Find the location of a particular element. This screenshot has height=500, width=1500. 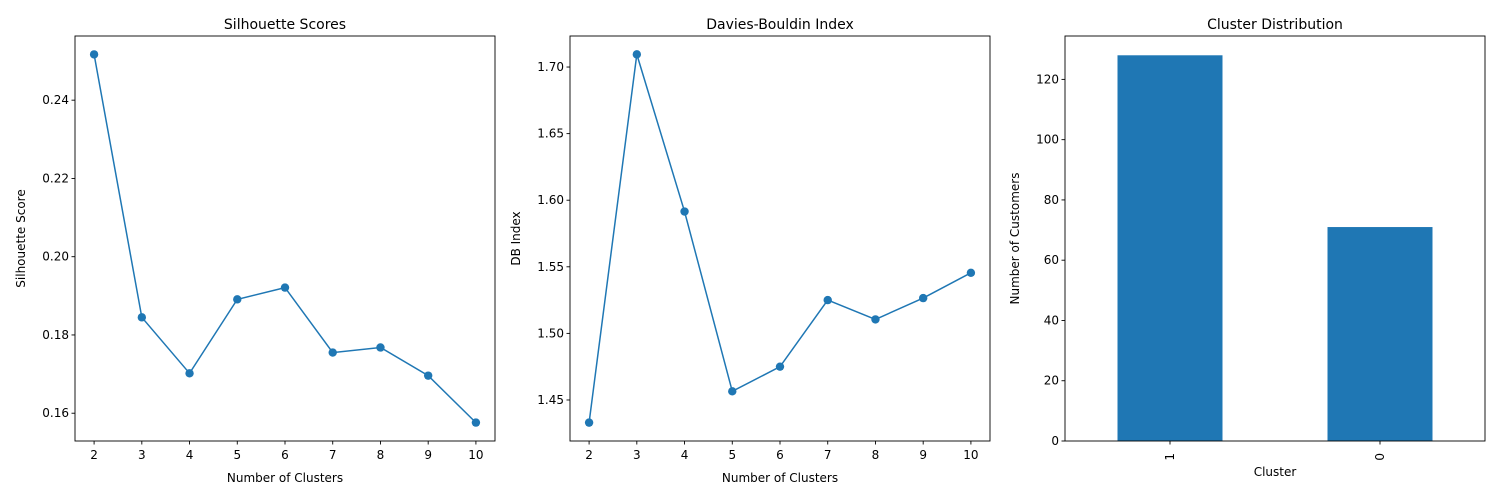

cluster-distribution-y-tick-label: 60 is located at coordinates (1051, 260).